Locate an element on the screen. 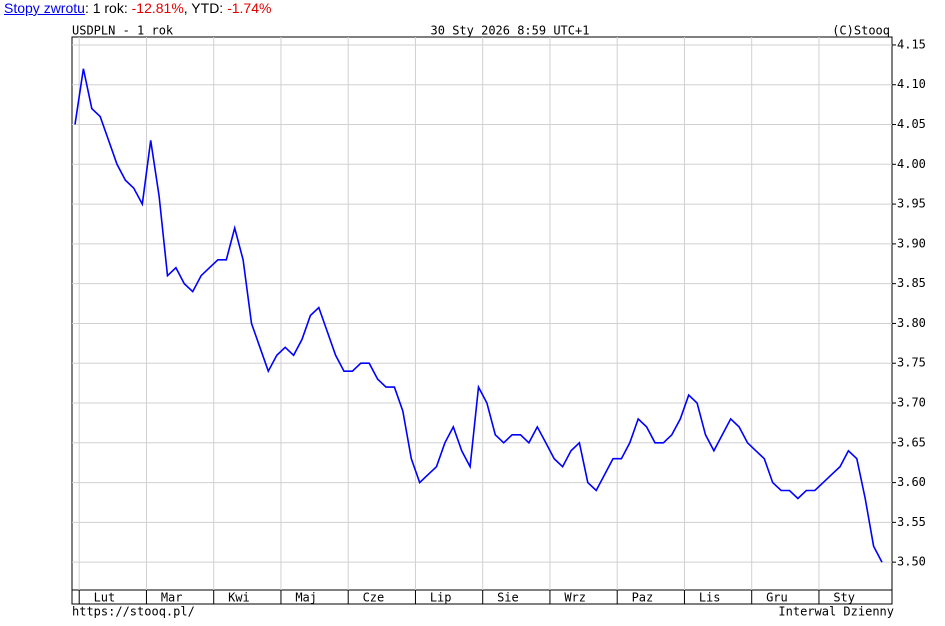  x-tick-label: Paz is located at coordinates (643, 598).